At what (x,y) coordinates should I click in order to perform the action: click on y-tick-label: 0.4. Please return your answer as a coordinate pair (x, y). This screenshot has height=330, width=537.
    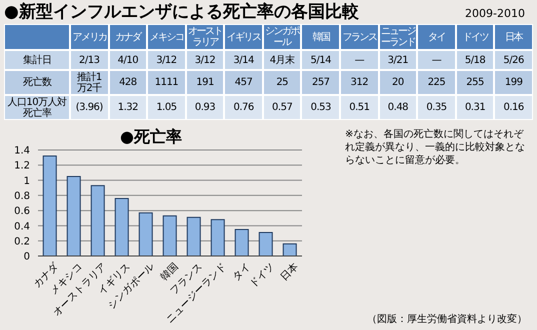
    Looking at the image, I should click on (22, 226).